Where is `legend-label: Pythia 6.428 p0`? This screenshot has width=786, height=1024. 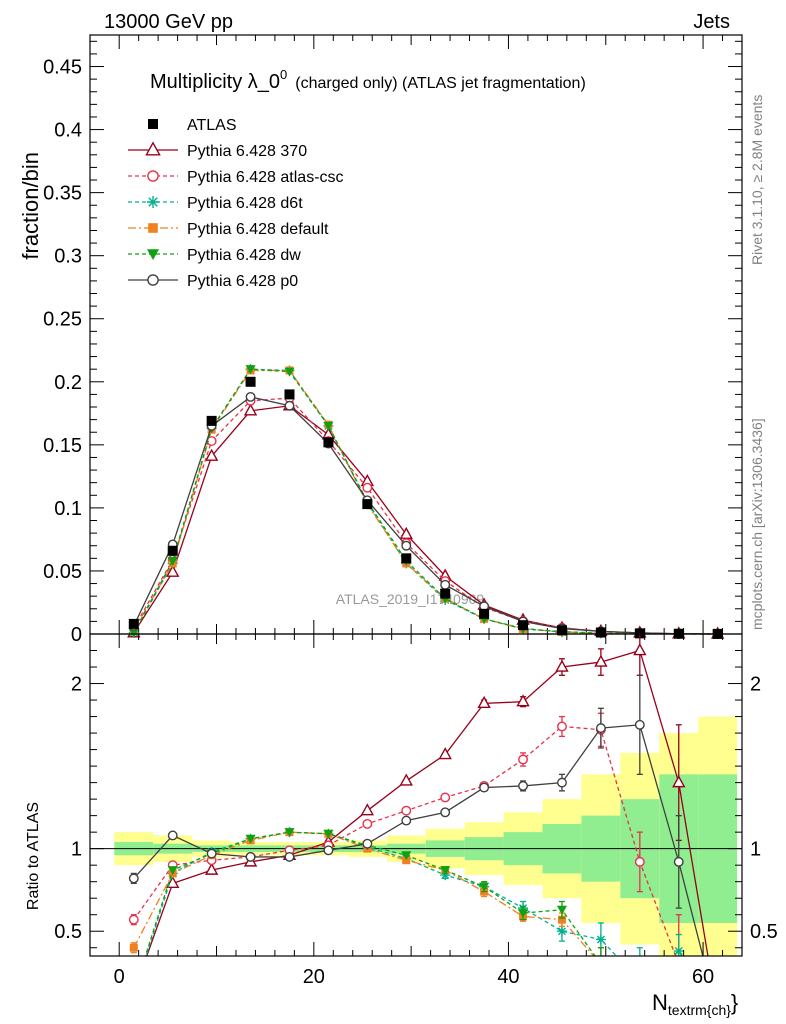
legend-label: Pythia 6.428 p0 is located at coordinates (242, 281).